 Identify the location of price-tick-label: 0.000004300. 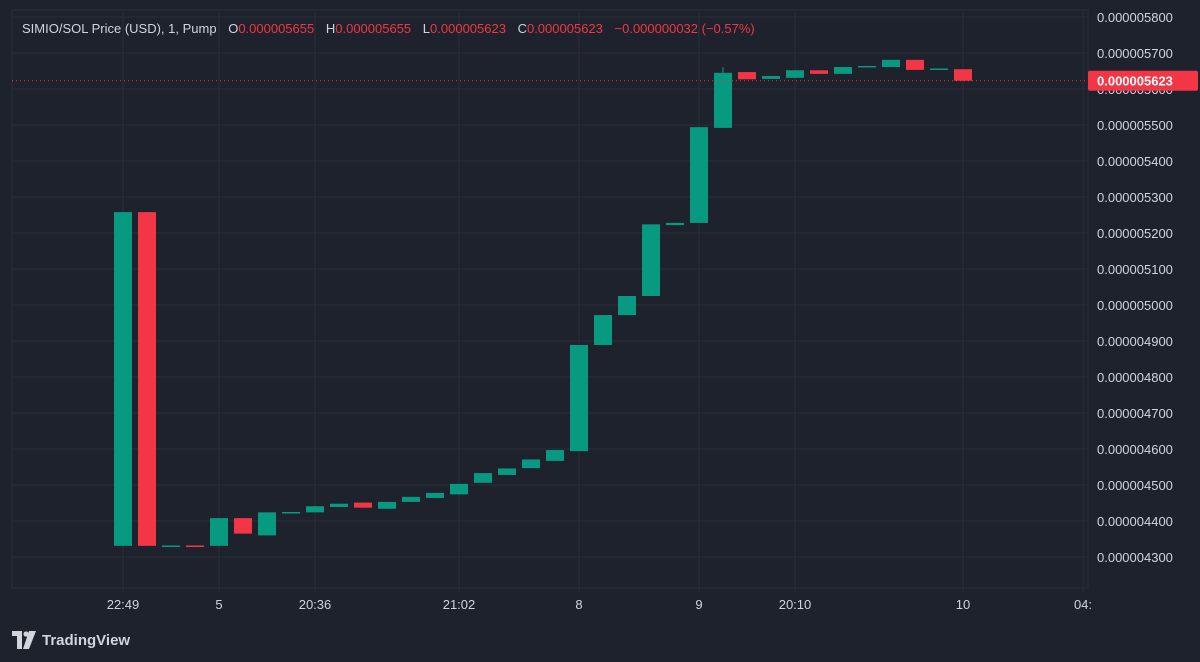
(1135, 557).